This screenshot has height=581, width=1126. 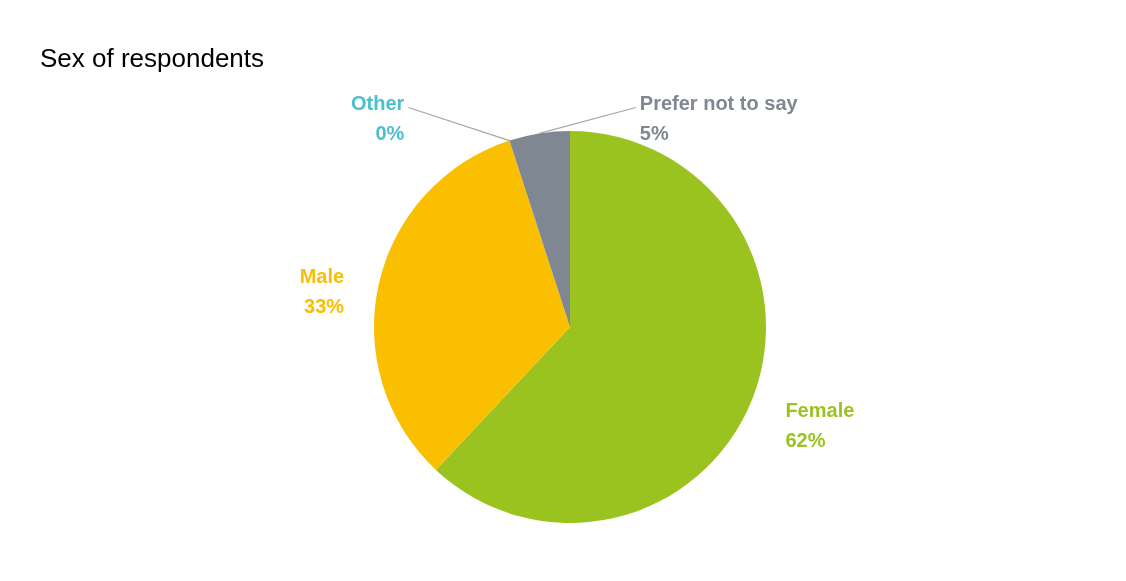 I want to click on chart-title: Sex of respondents, so click(x=152, y=58).